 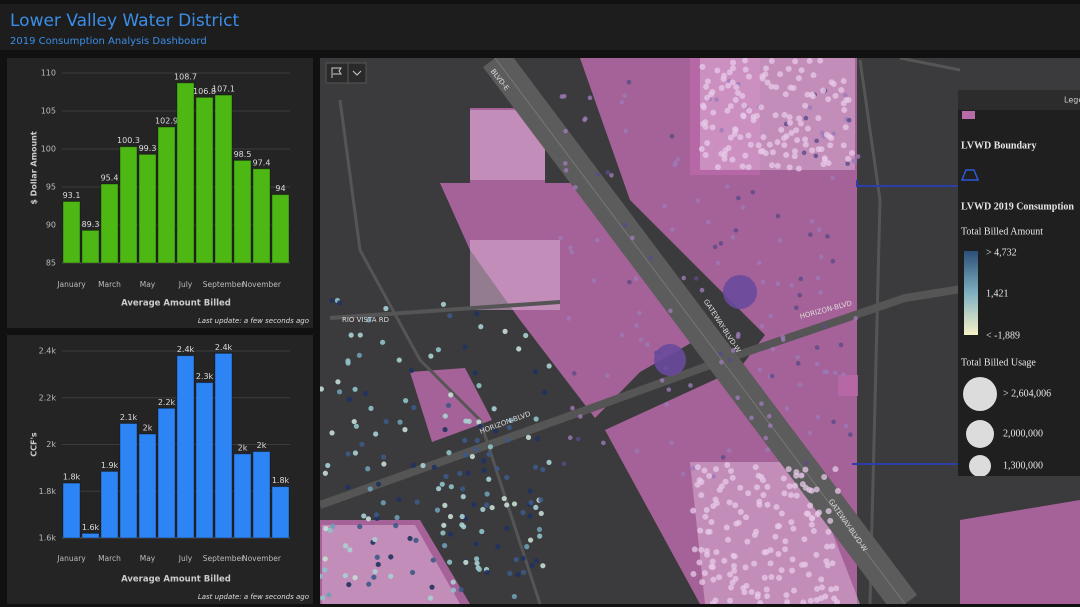 I want to click on y-tick-label: 2.4k, so click(x=48, y=351).